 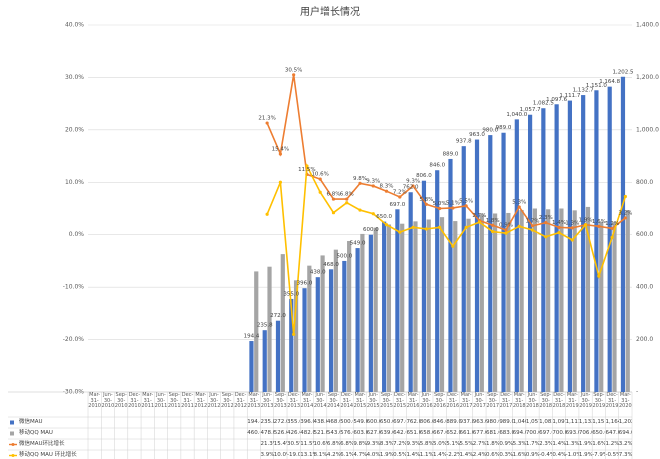 I want to click on table-cell: 0.9%, so click(x=506, y=444).